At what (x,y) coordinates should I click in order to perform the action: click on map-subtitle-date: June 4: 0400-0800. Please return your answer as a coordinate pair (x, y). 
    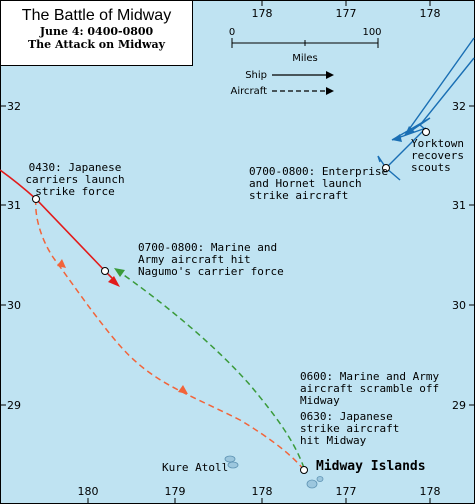
    Looking at the image, I should click on (96, 31).